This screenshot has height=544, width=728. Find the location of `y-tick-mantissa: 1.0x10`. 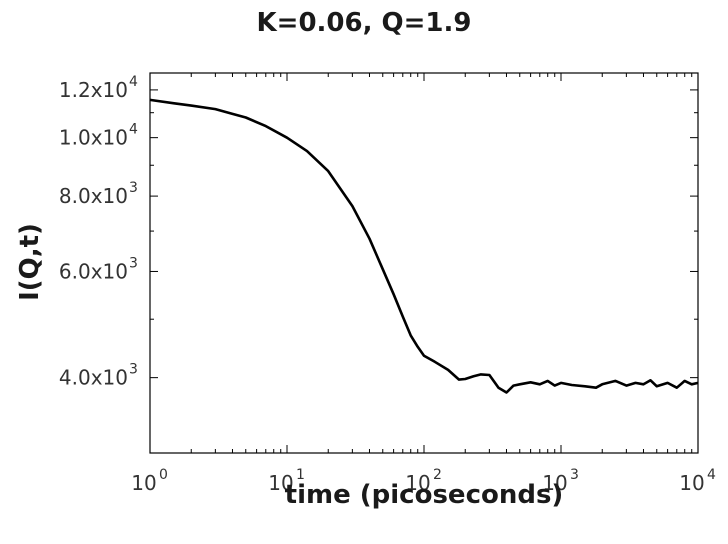

y-tick-mantissa: 1.0x10 is located at coordinates (93, 138).